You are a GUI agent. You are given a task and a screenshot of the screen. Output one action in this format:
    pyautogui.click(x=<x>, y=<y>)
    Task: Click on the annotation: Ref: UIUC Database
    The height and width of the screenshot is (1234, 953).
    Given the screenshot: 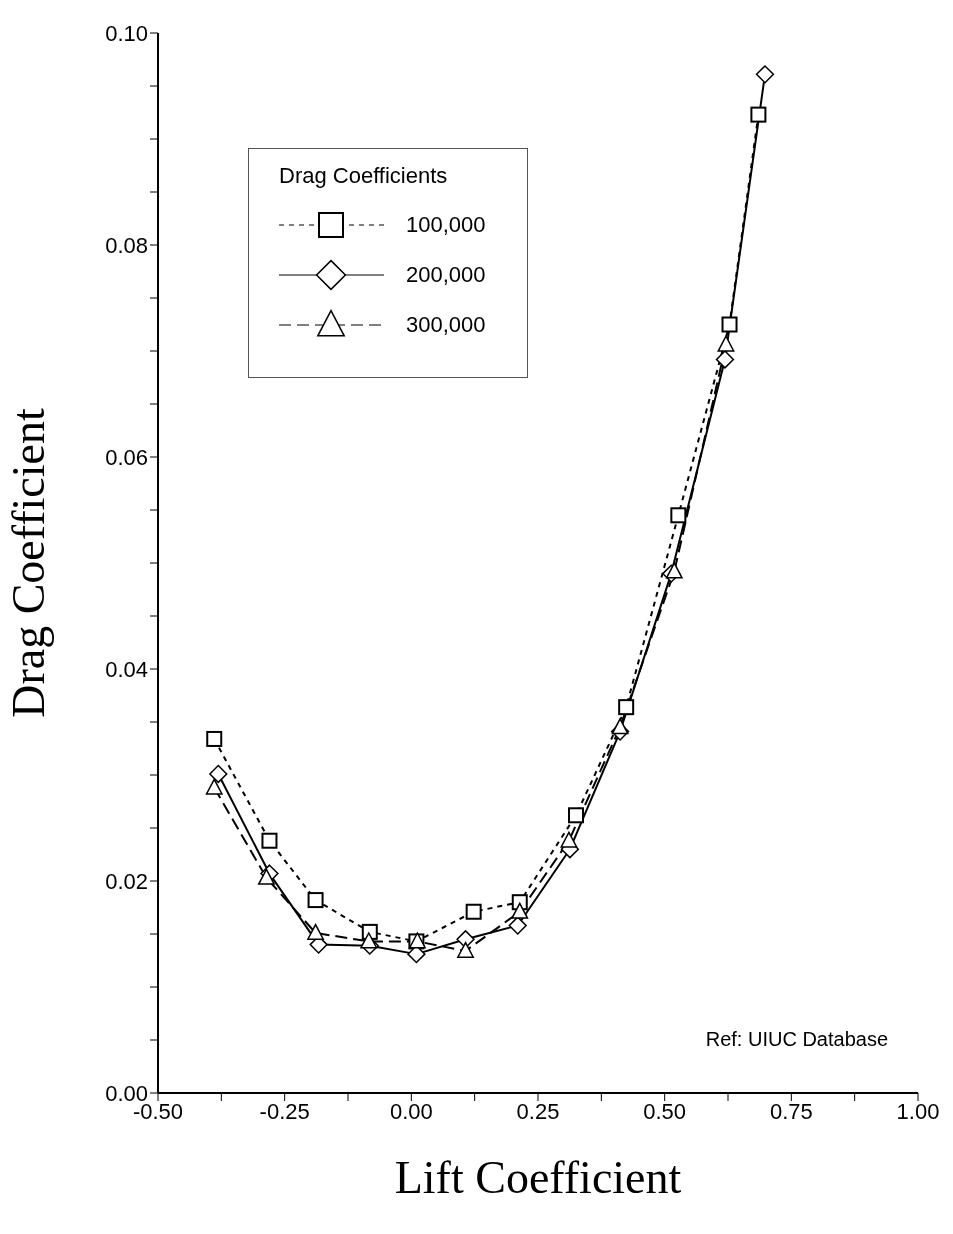 What is the action you would take?
    pyautogui.click(x=796, y=1039)
    